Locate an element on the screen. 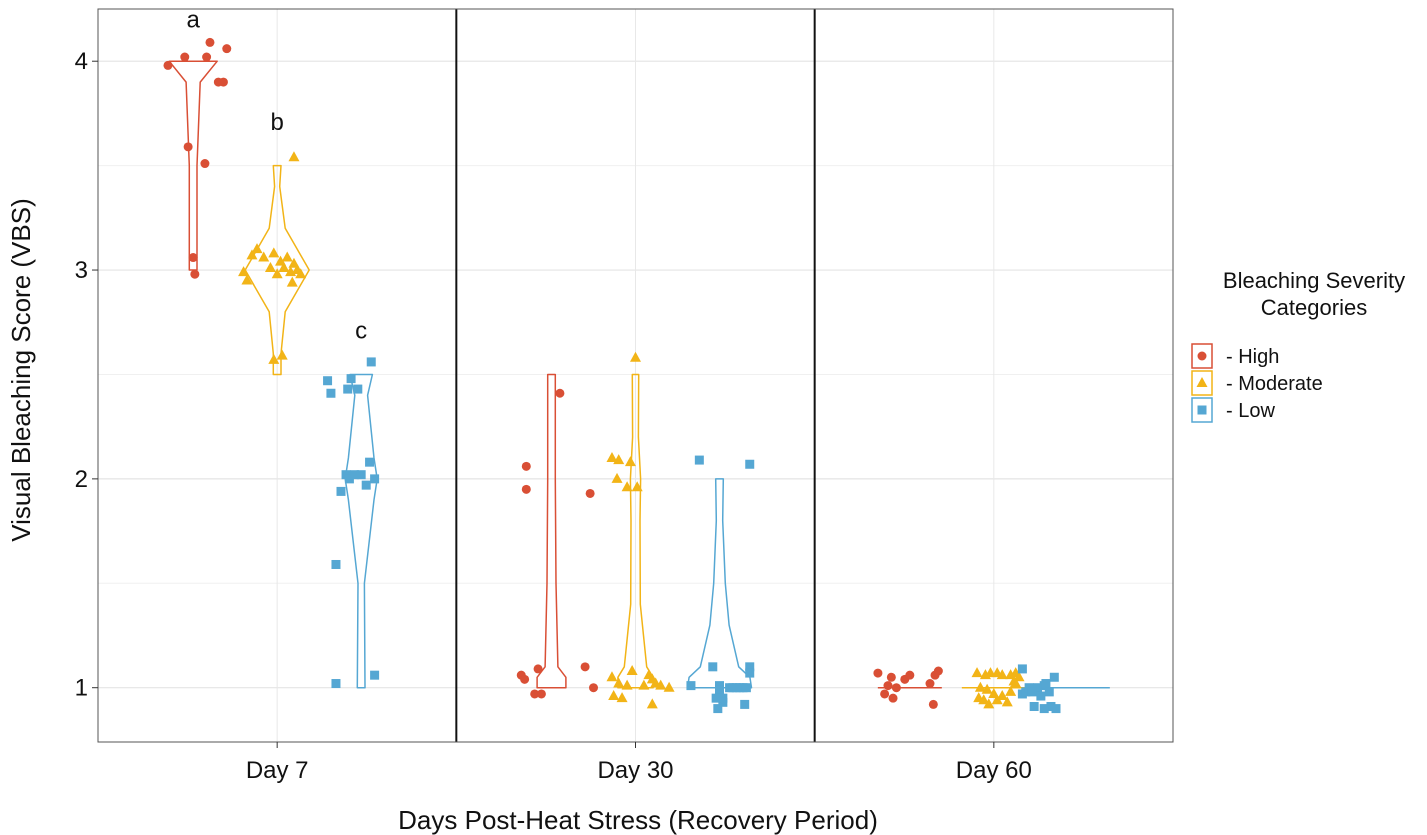 Image resolution: width=1427 pixels, height=835 pixels. legend-label-moderate: - Moderate is located at coordinates (1274, 384).